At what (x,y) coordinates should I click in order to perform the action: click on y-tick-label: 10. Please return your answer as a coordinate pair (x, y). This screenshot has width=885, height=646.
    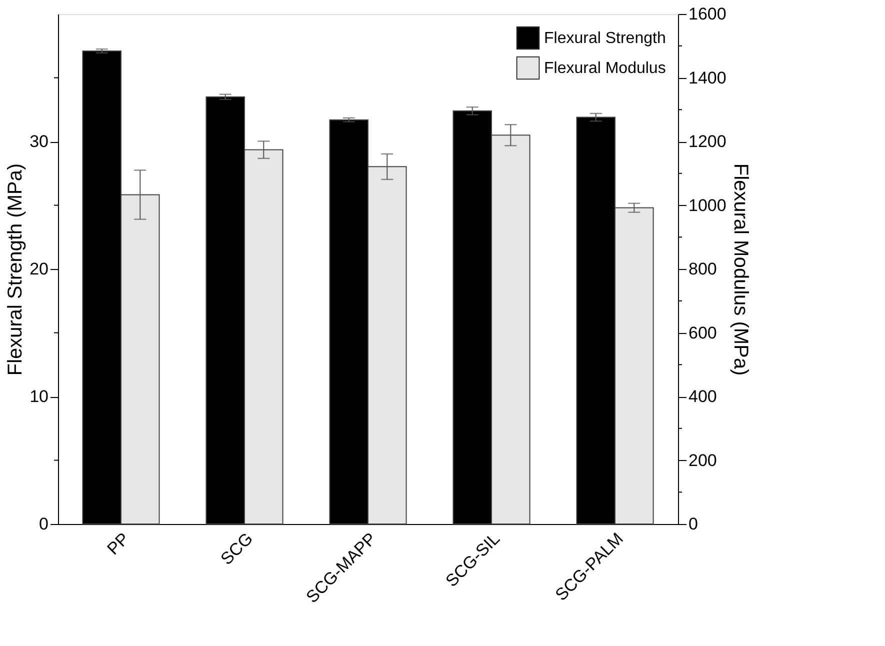
    Looking at the image, I should click on (39, 396).